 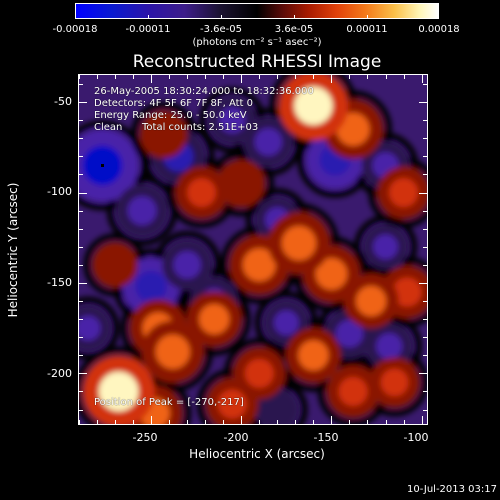 What do you see at coordinates (451, 489) in the screenshot?
I see `date-stamp: 10-Jul-2013 03:17` at bounding box center [451, 489].